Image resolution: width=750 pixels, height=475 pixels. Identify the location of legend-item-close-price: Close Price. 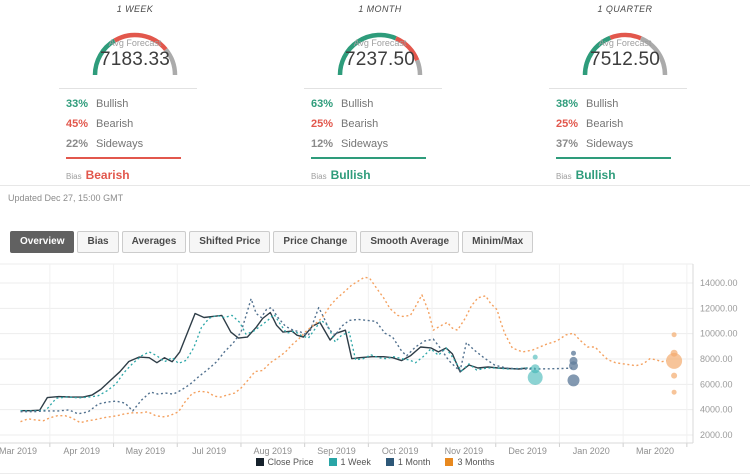
(284, 462).